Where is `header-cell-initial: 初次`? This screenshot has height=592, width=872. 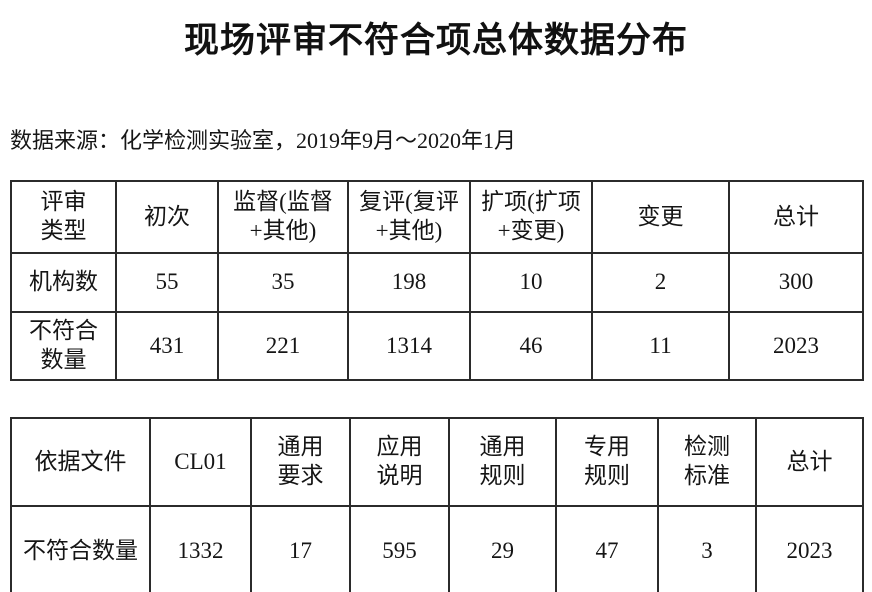 header-cell-initial: 初次 is located at coordinates (167, 217).